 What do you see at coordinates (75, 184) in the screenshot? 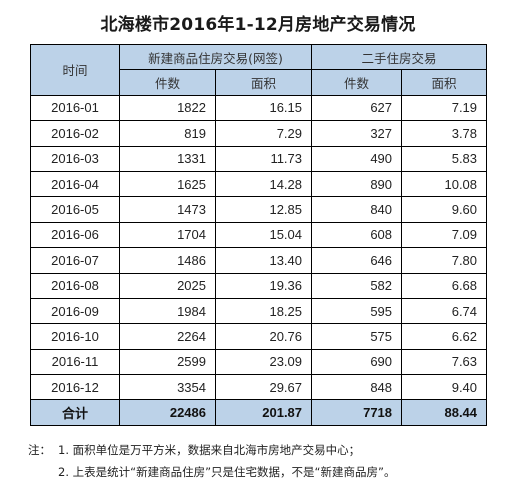
I see `row-date: 2016-04` at bounding box center [75, 184].